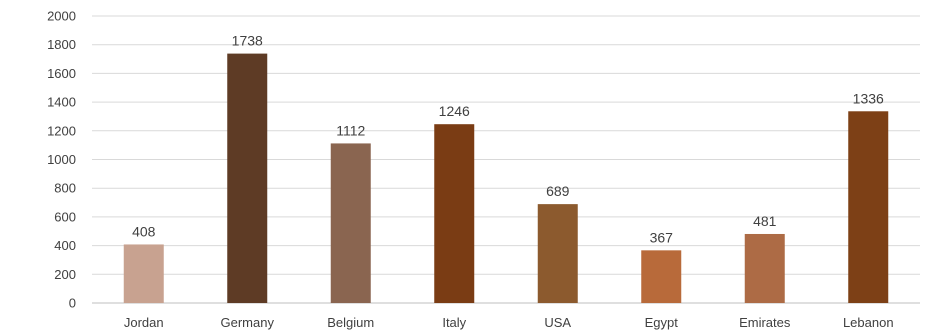  What do you see at coordinates (662, 322) in the screenshot?
I see `category-label-egypt: Egypt` at bounding box center [662, 322].